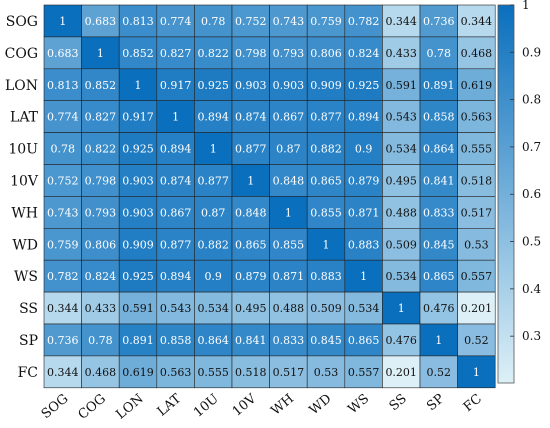  What do you see at coordinates (213, 244) in the screenshot?
I see `cell-value-label: 0.882` at bounding box center [213, 244].